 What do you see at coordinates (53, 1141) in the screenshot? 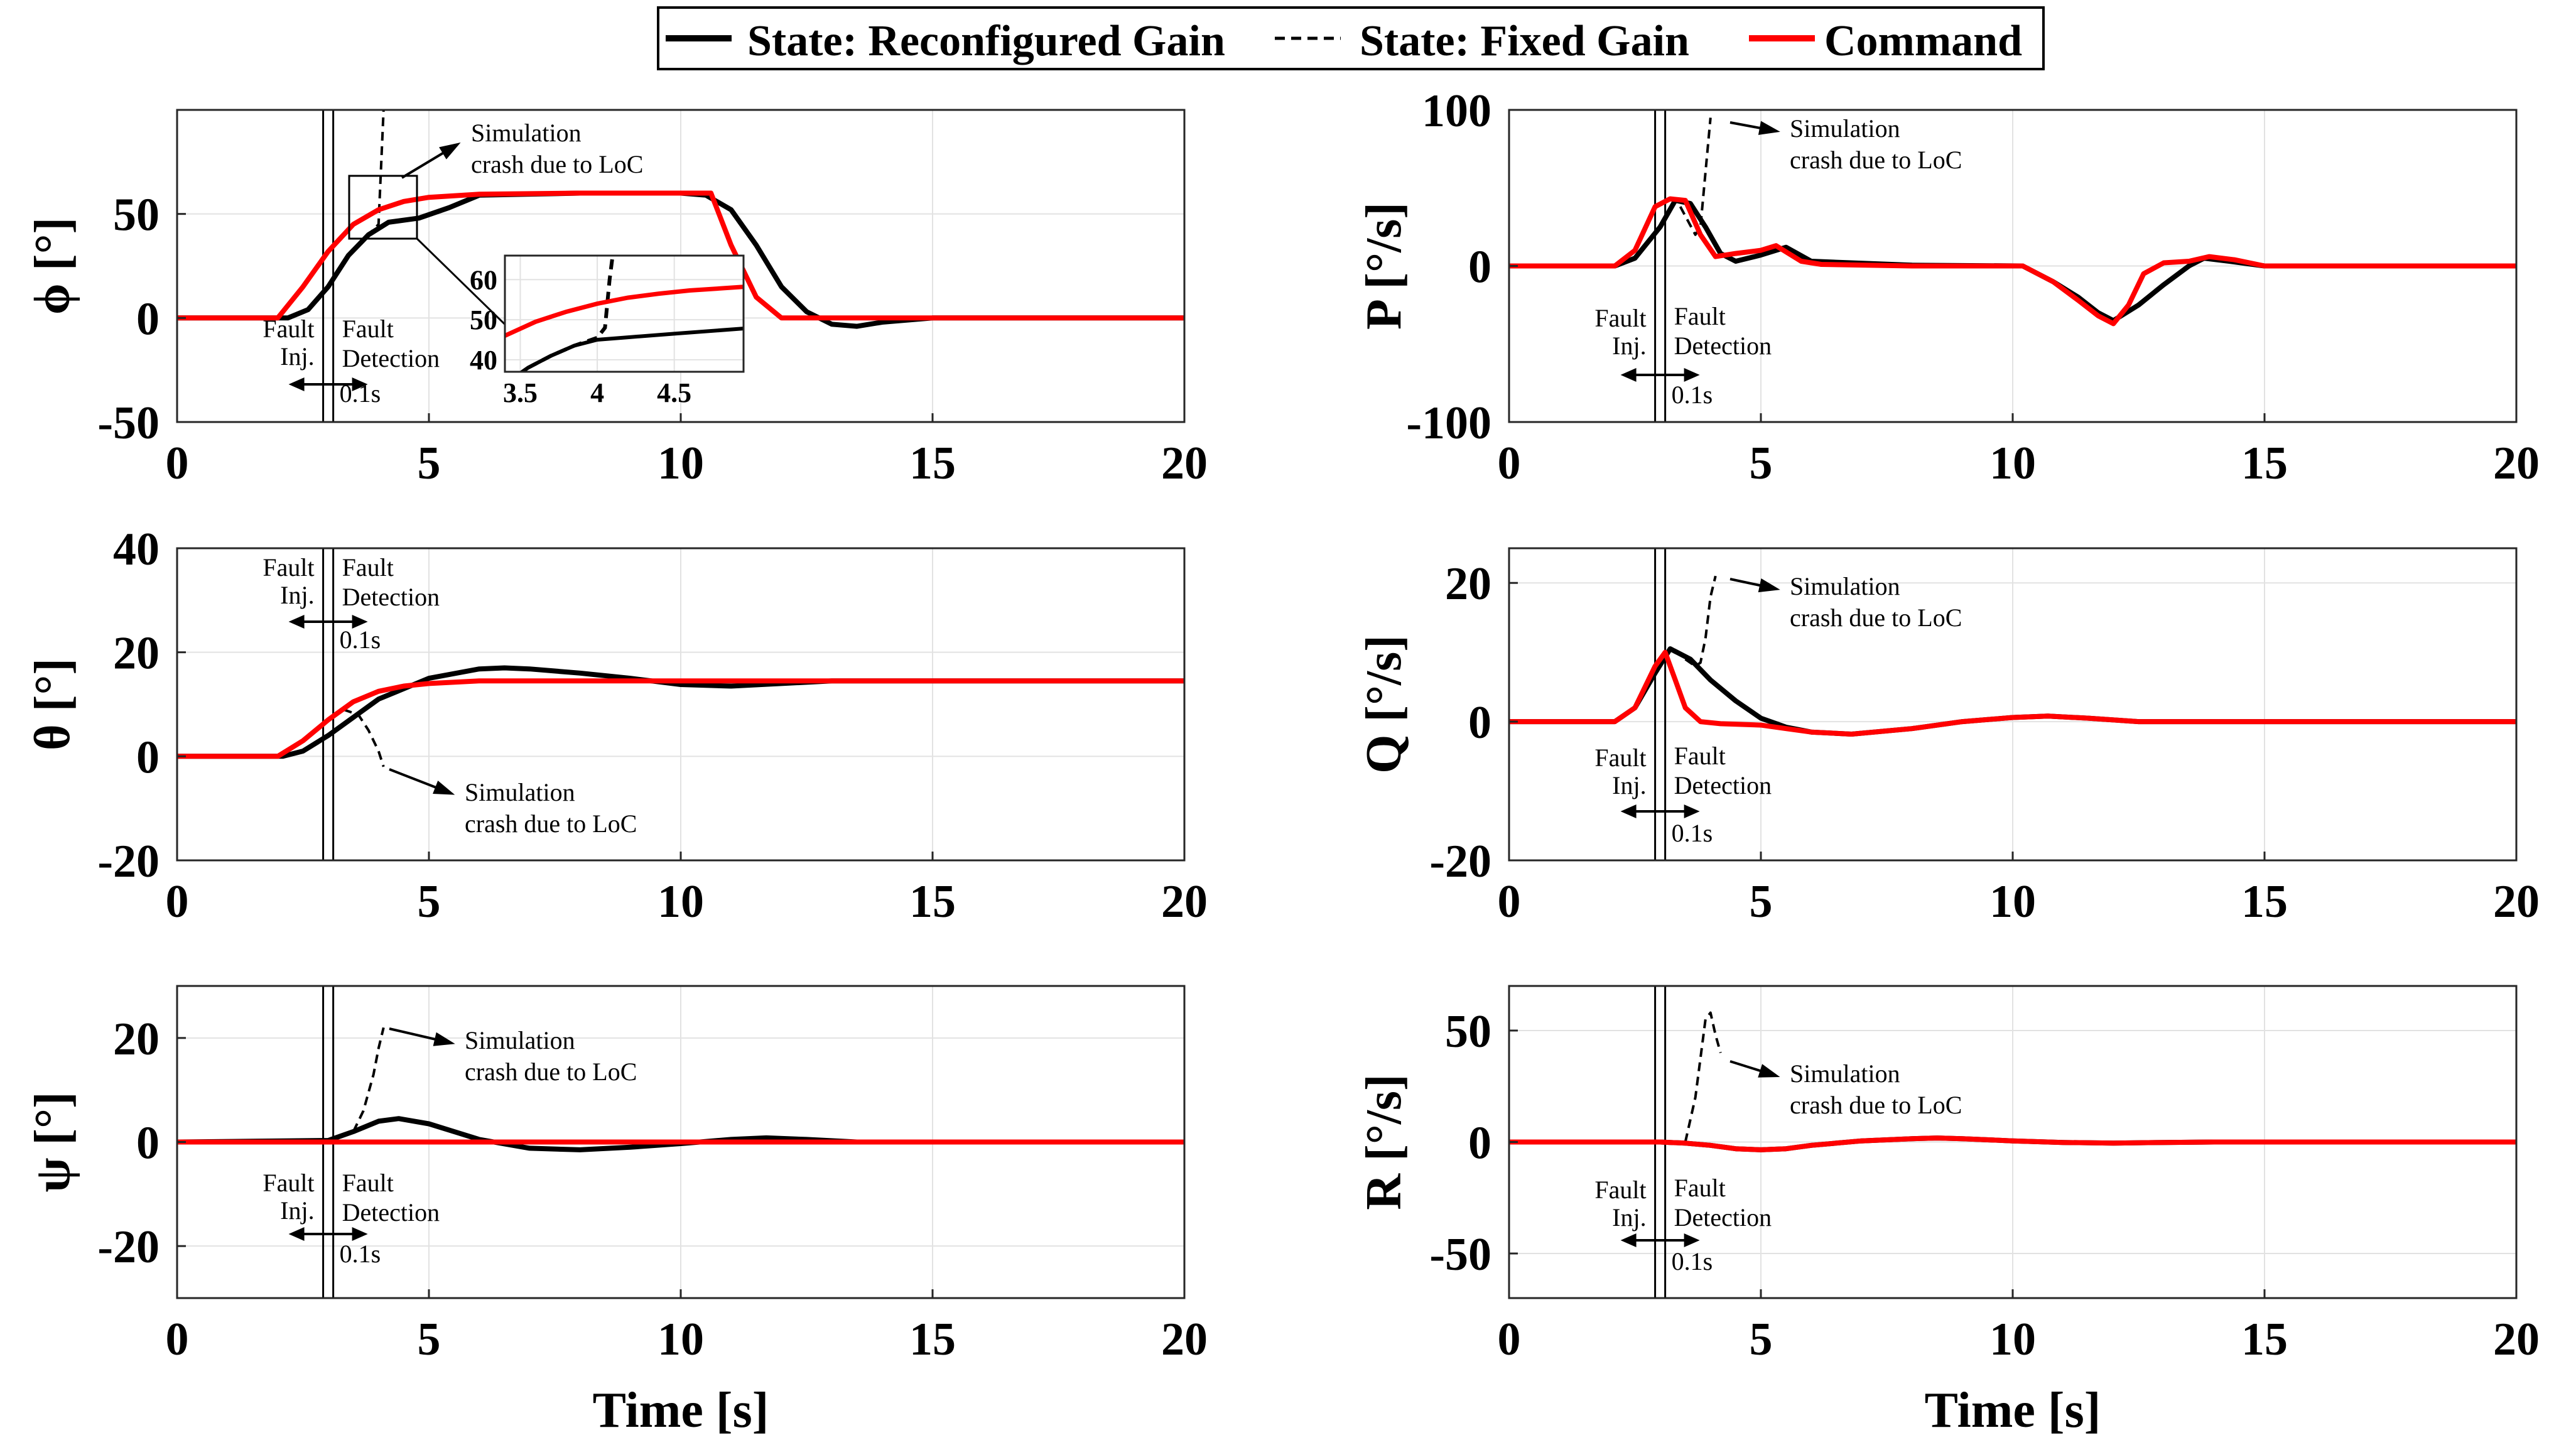
I see `y-axis-label: ψ [°]` at bounding box center [53, 1141].